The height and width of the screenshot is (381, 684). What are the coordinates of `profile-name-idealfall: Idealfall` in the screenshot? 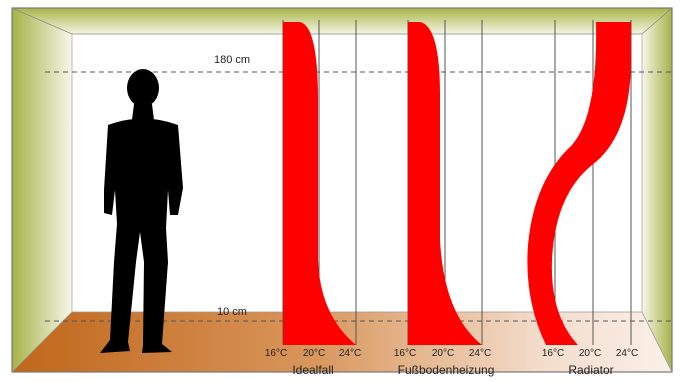 It's located at (312, 370).